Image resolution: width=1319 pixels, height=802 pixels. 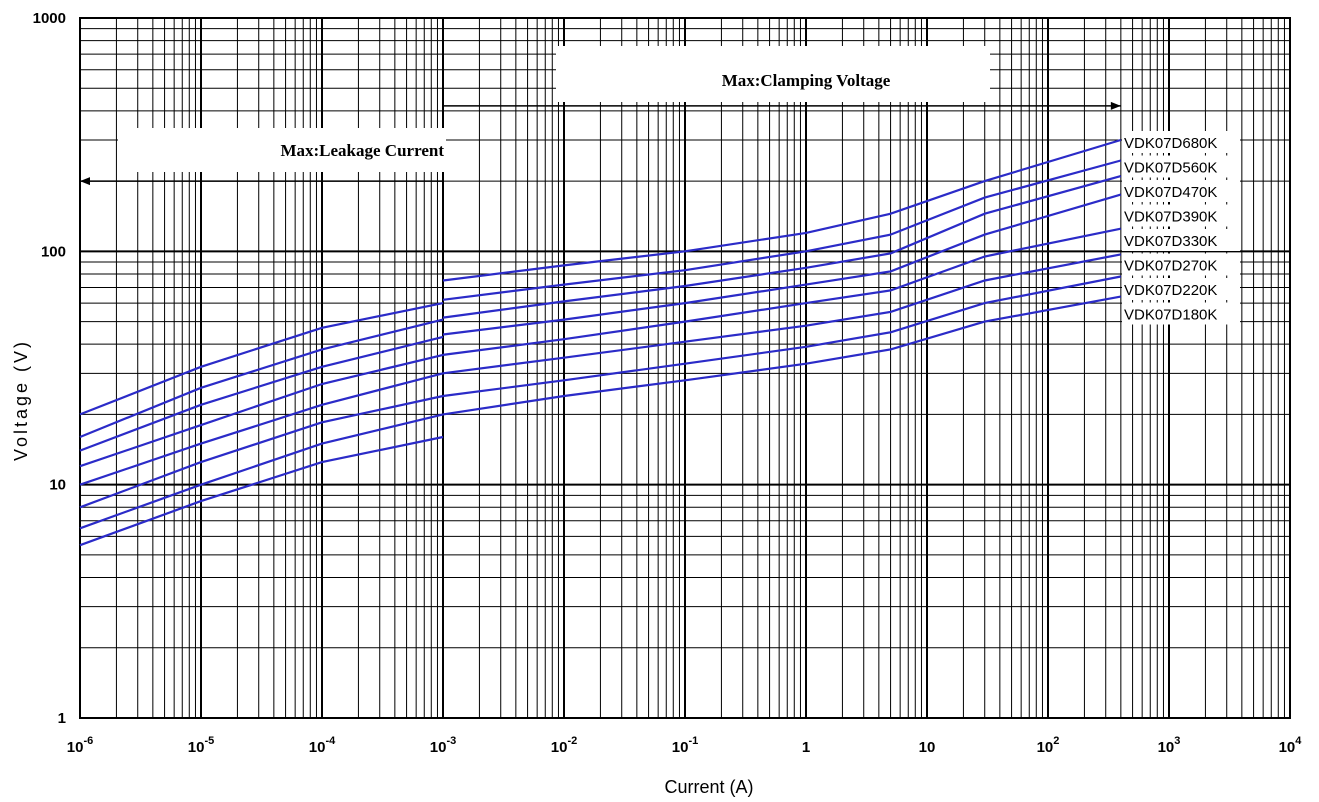 I want to click on y-axis-title: Voltage (V), so click(x=21, y=400).